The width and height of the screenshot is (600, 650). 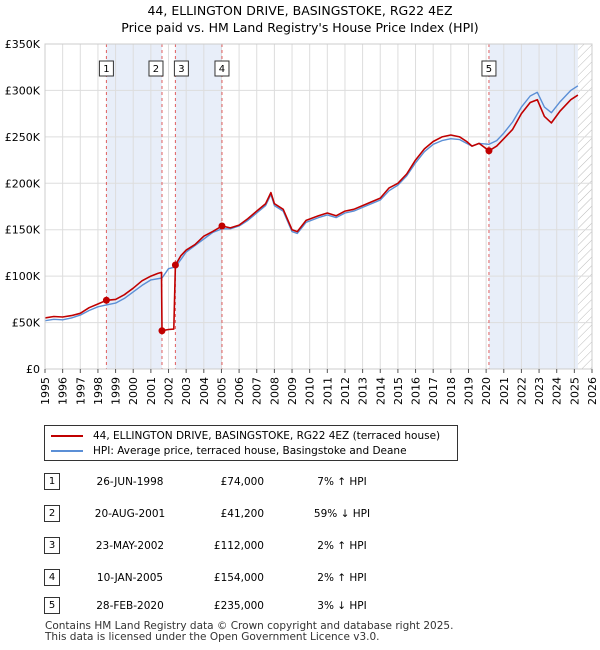 I want to click on x-tick-label: 2025, so click(x=574, y=391).